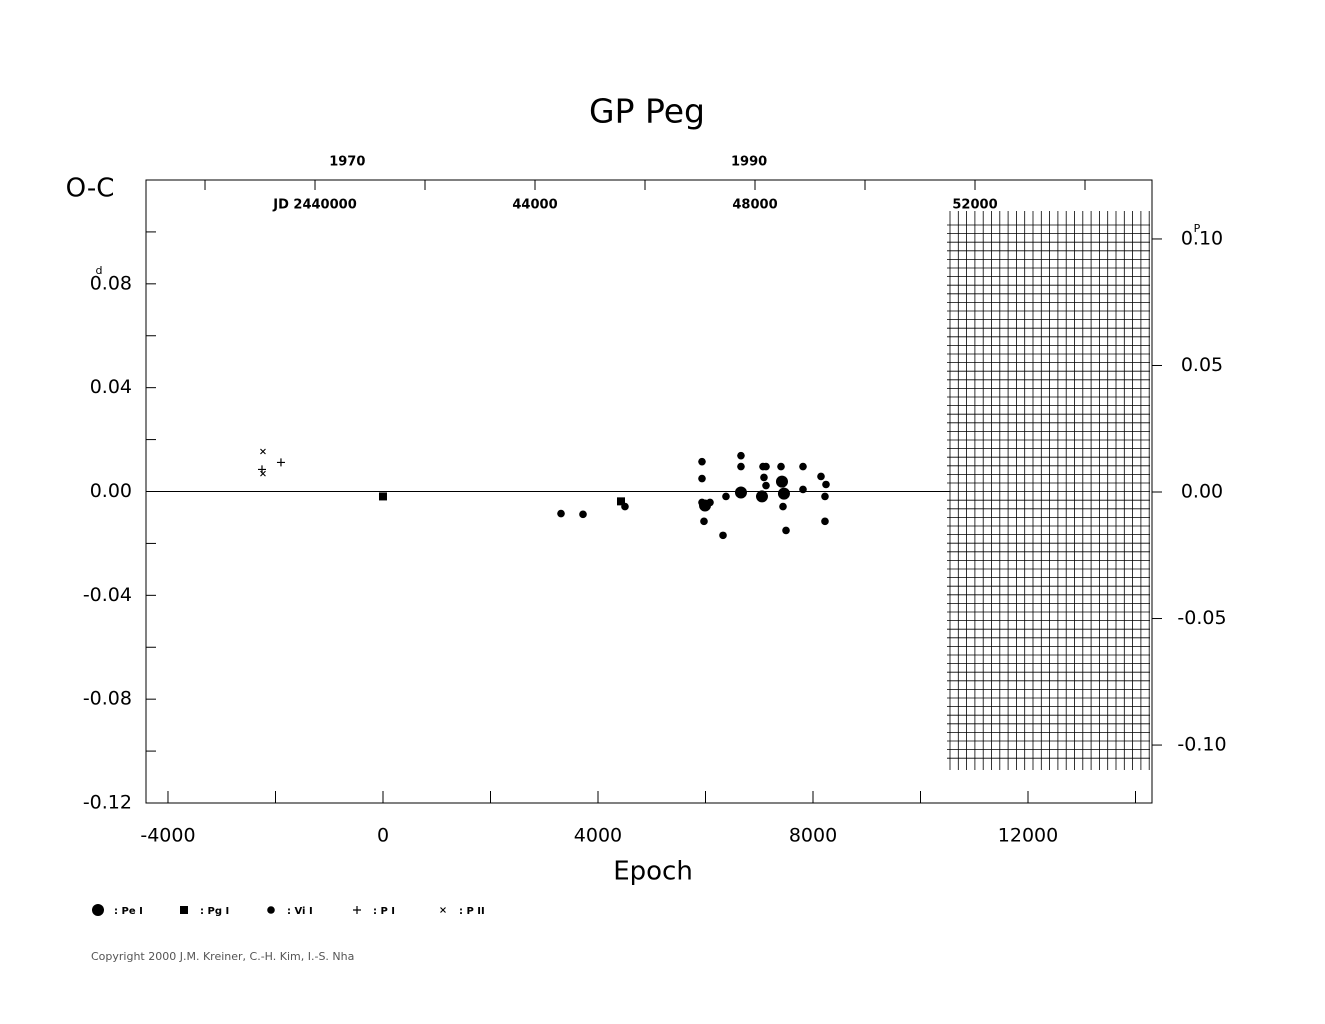  Describe the element at coordinates (303, 911) in the screenshot. I see `legend-name: Vi I` at that location.